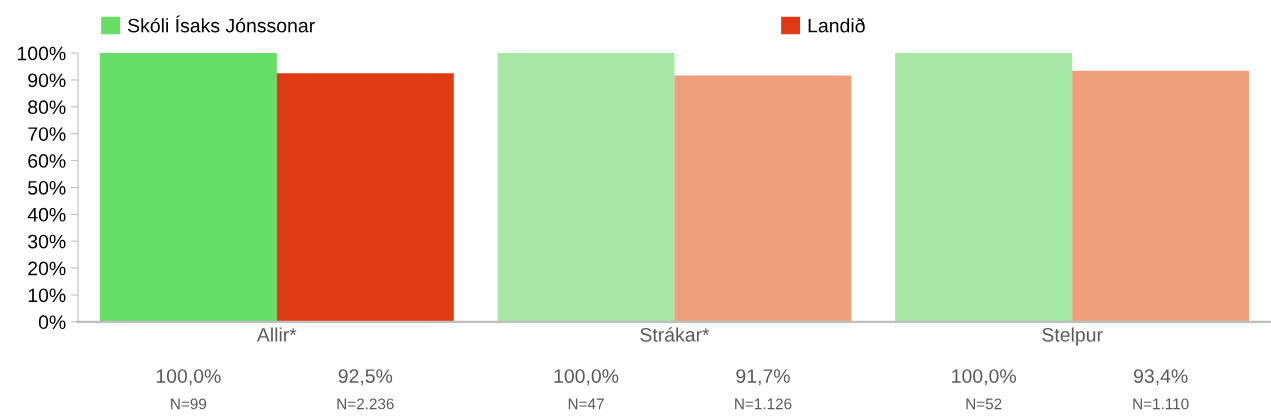 The width and height of the screenshot is (1271, 418). I want to click on data-label: 93,4%, so click(1160, 377).